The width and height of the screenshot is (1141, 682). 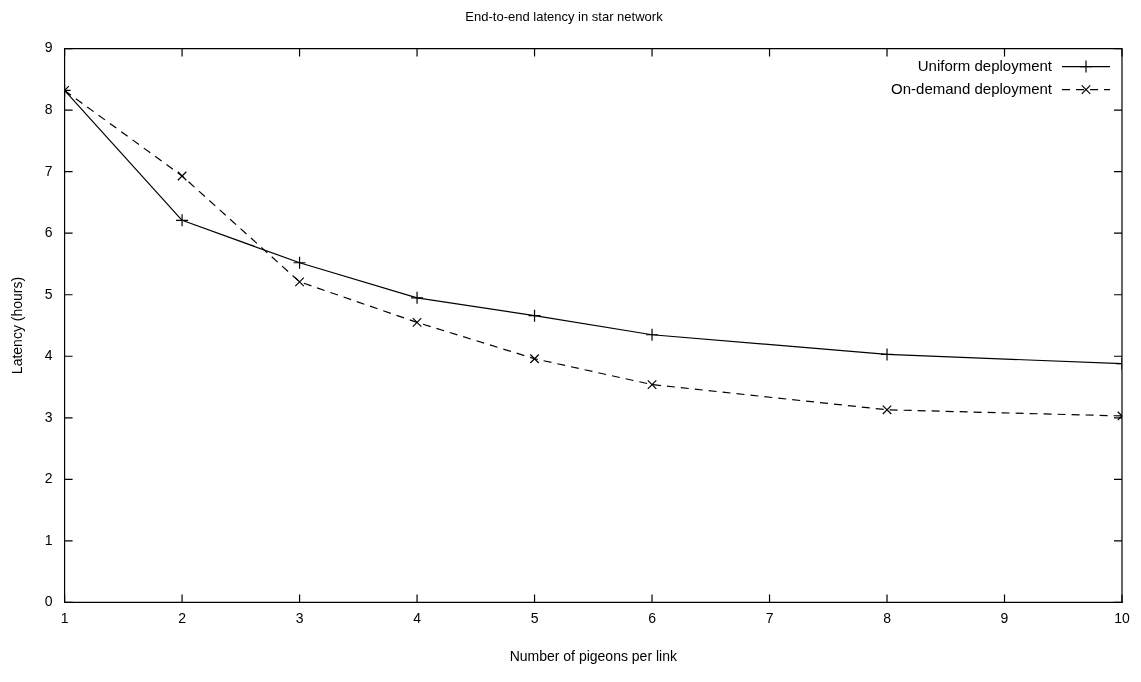 What do you see at coordinates (48, 478) in the screenshot?
I see `y-tick-label: 2` at bounding box center [48, 478].